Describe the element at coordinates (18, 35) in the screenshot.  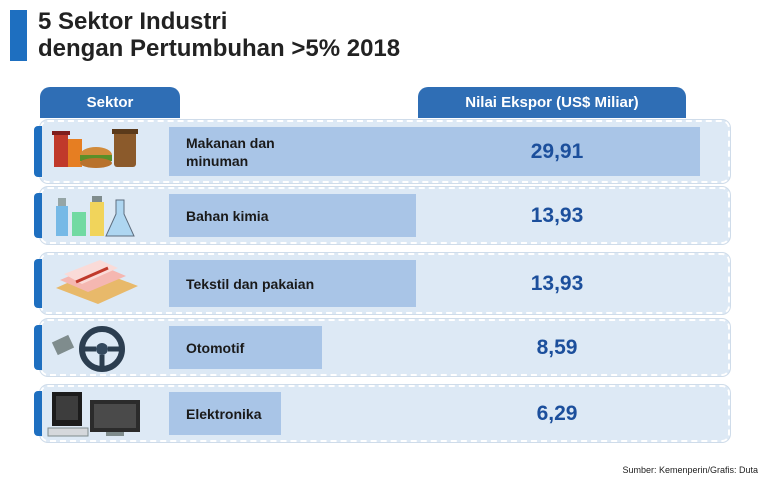
I see `title-accent-bar` at that location.